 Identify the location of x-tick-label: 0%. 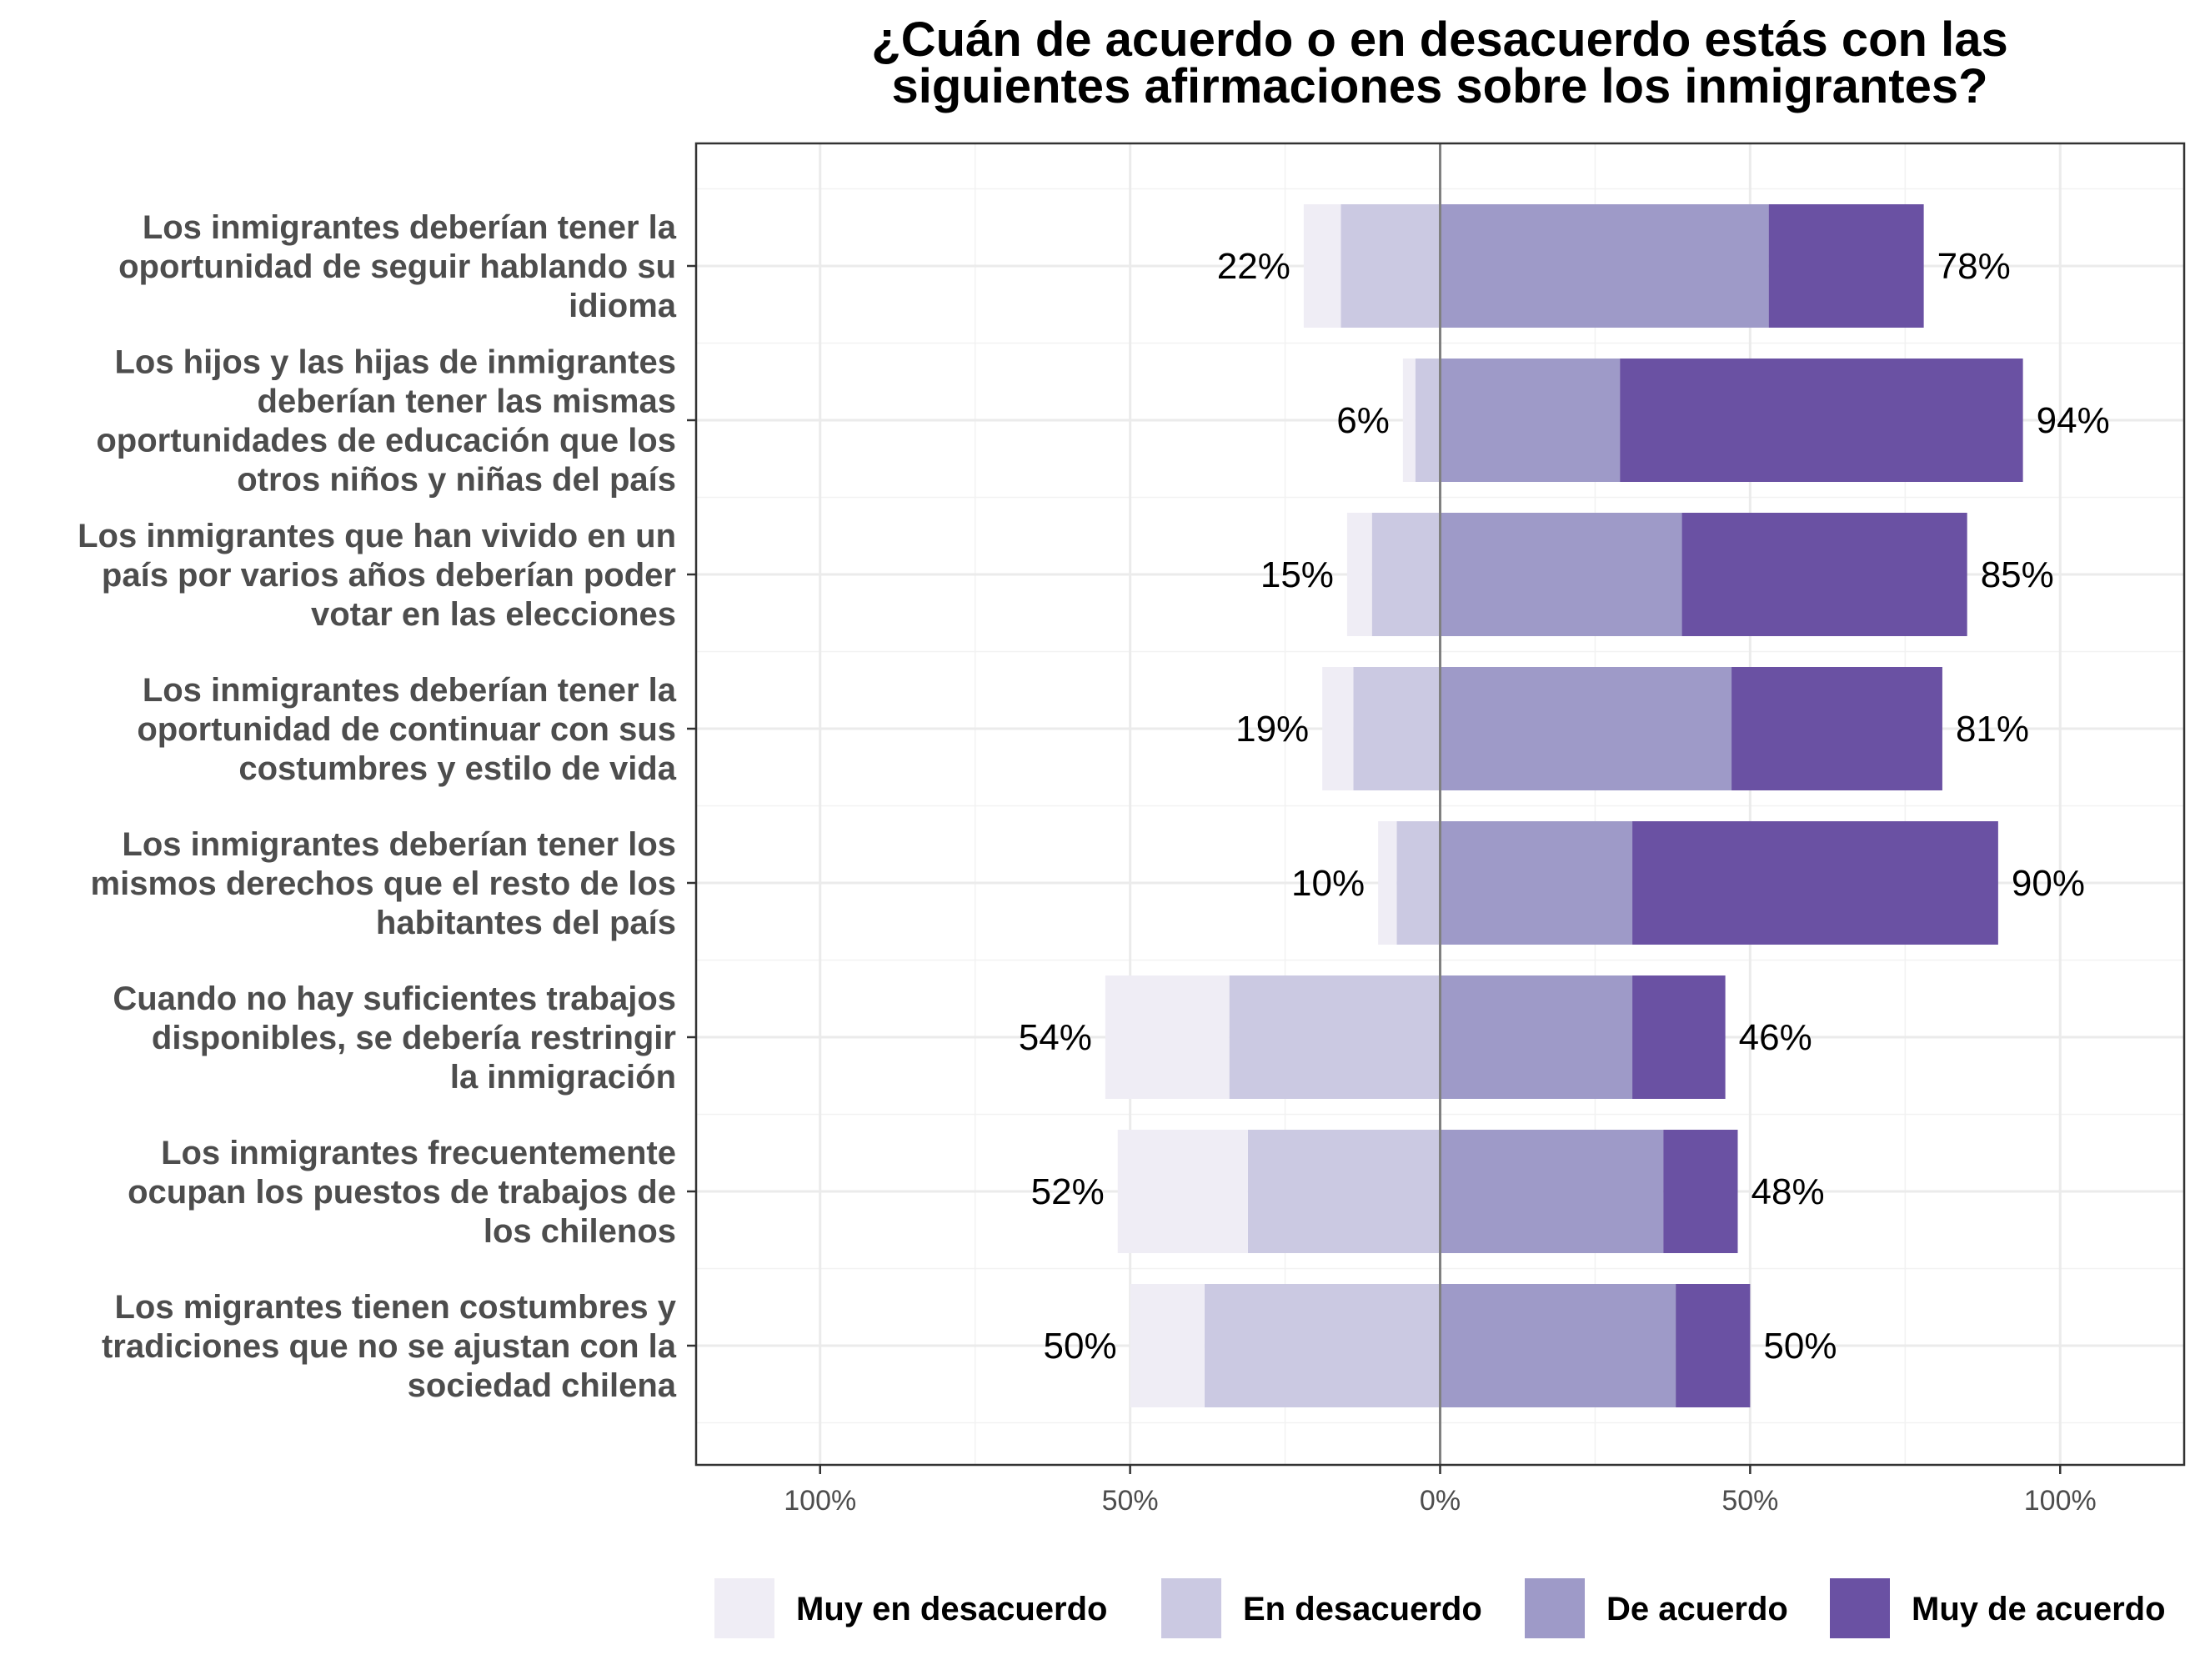
(1440, 1501).